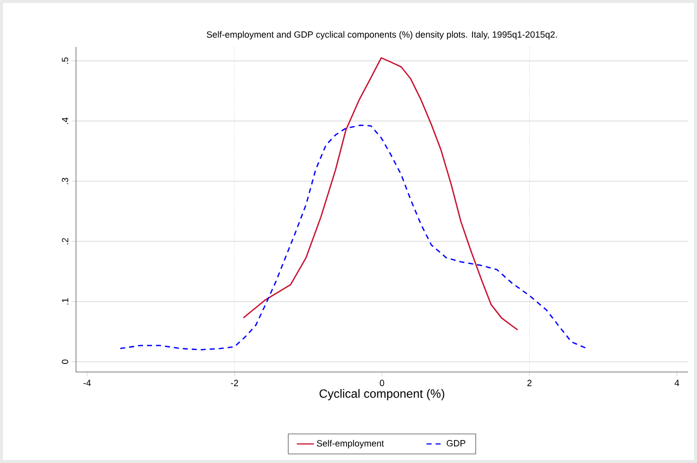  What do you see at coordinates (456, 443) in the screenshot?
I see `legend-label: GDP` at bounding box center [456, 443].